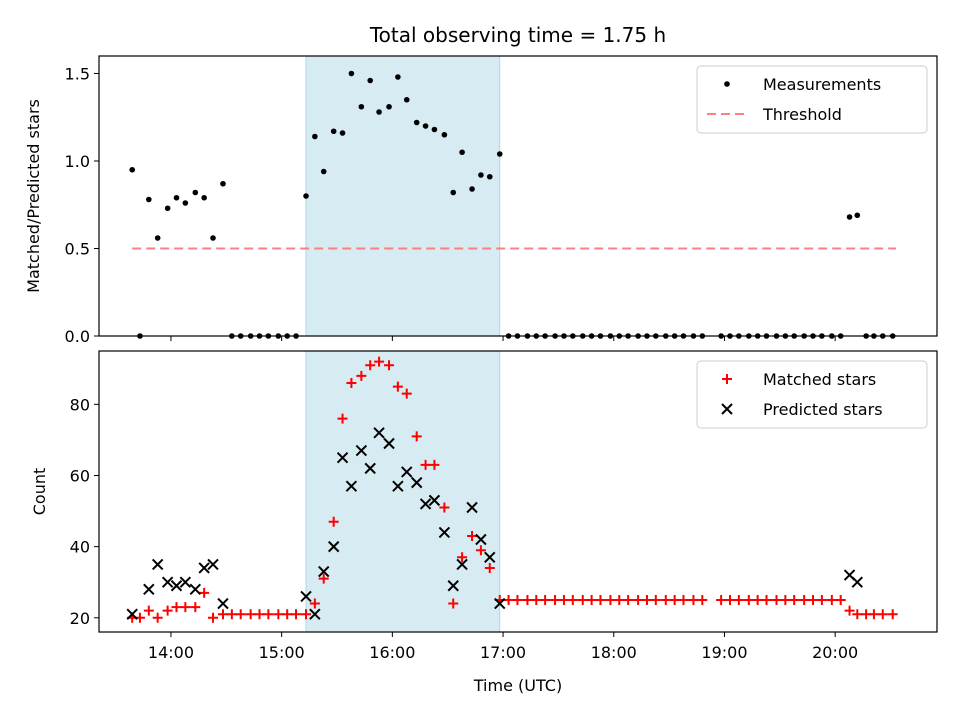 This screenshot has height=720, width=960. I want to click on legend-label: Measurements, so click(822, 84).